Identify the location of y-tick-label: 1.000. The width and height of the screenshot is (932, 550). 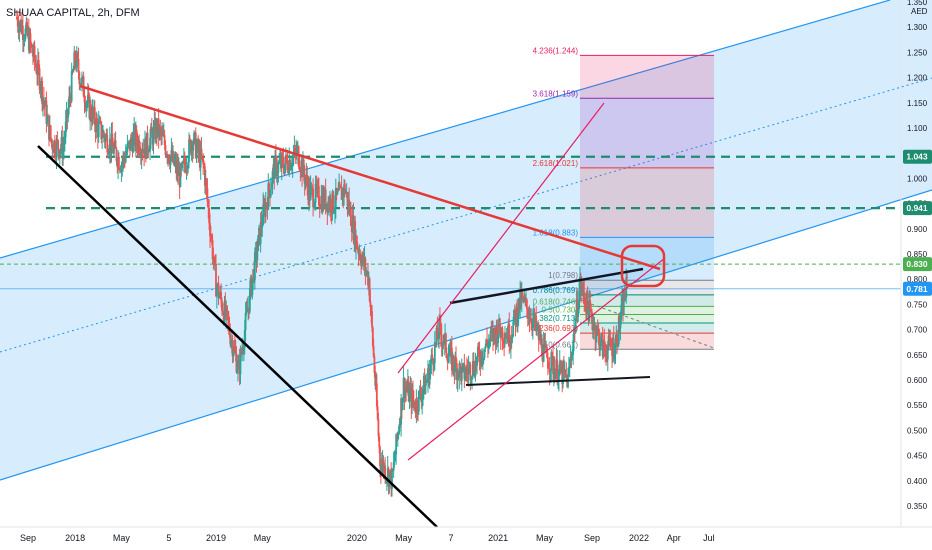
(917, 178).